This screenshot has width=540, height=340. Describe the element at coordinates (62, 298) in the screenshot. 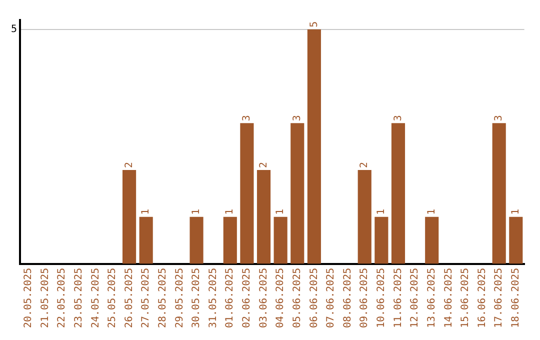

I see `x-tick-label: 22.05.2025` at that location.